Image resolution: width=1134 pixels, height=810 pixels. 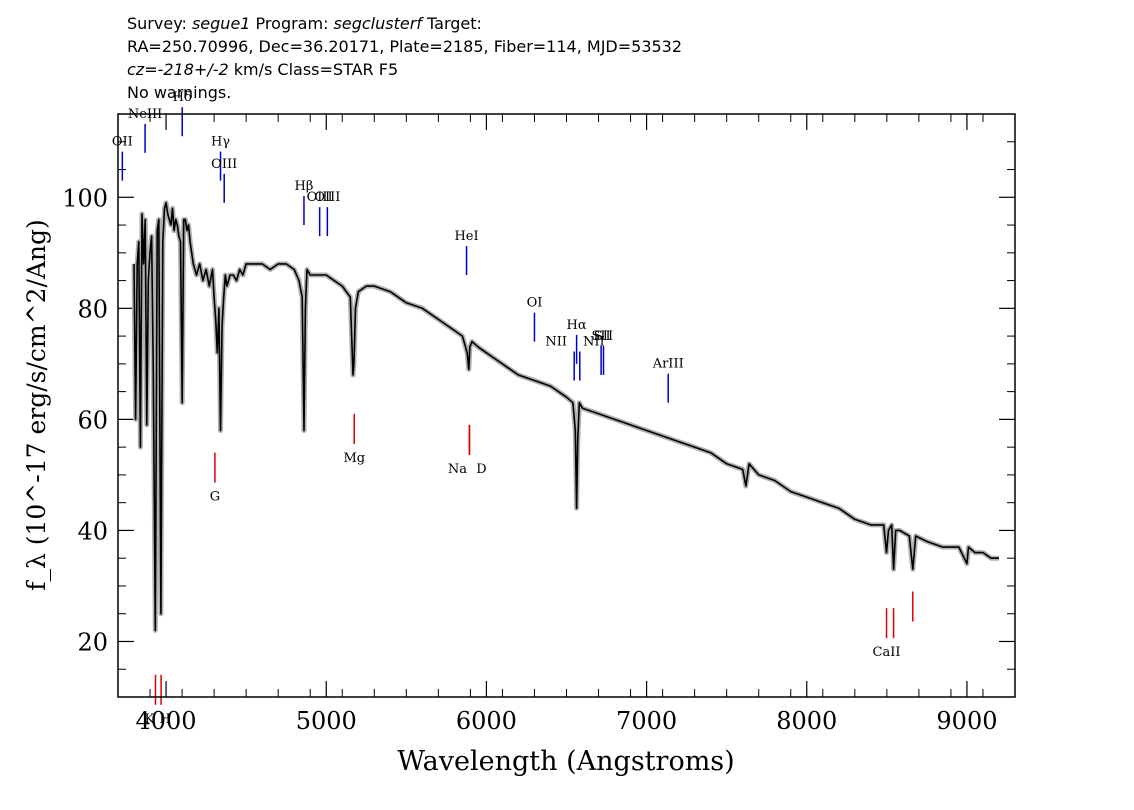 I want to click on survey-value: segue1, so click(x=221, y=23).